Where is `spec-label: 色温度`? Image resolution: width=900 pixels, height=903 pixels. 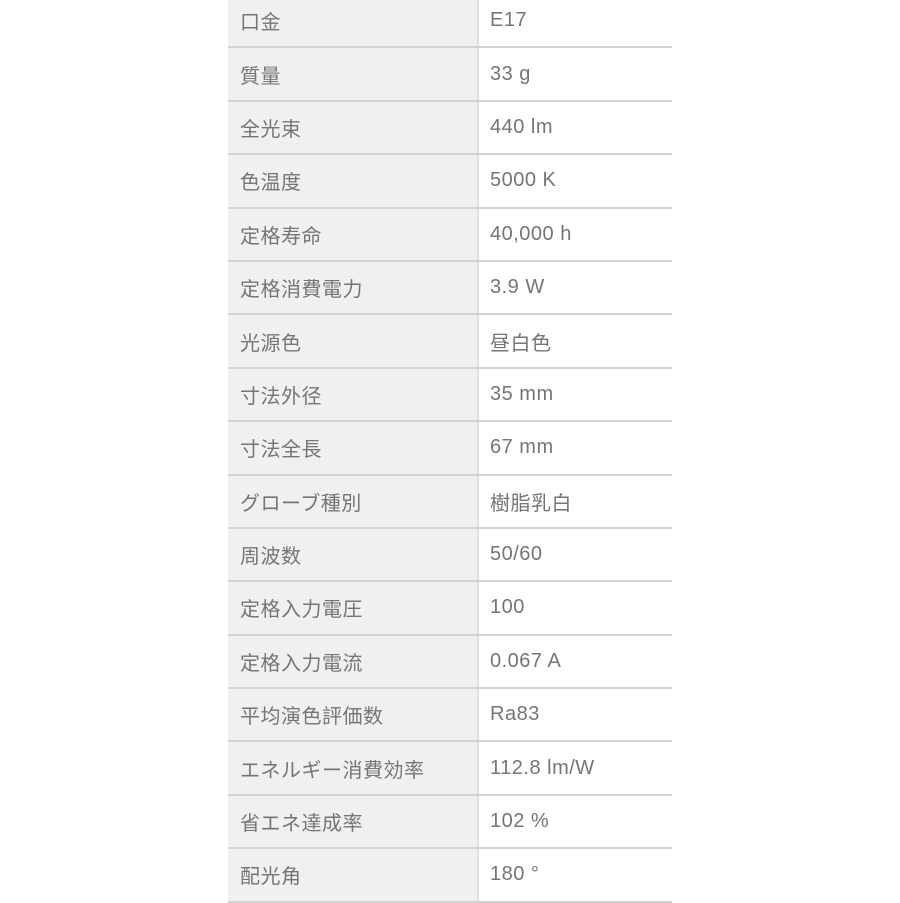 spec-label: 色温度 is located at coordinates (353, 181).